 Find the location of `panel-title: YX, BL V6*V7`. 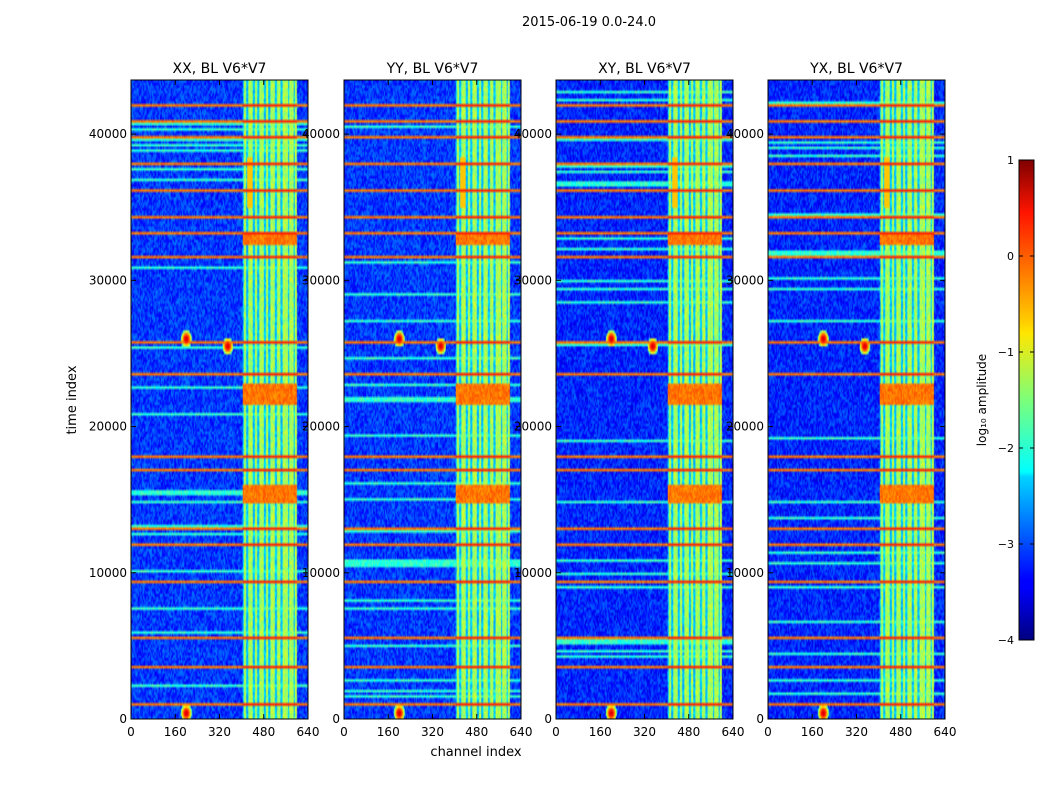

panel-title: YX, BL V6*V7 is located at coordinates (856, 69).